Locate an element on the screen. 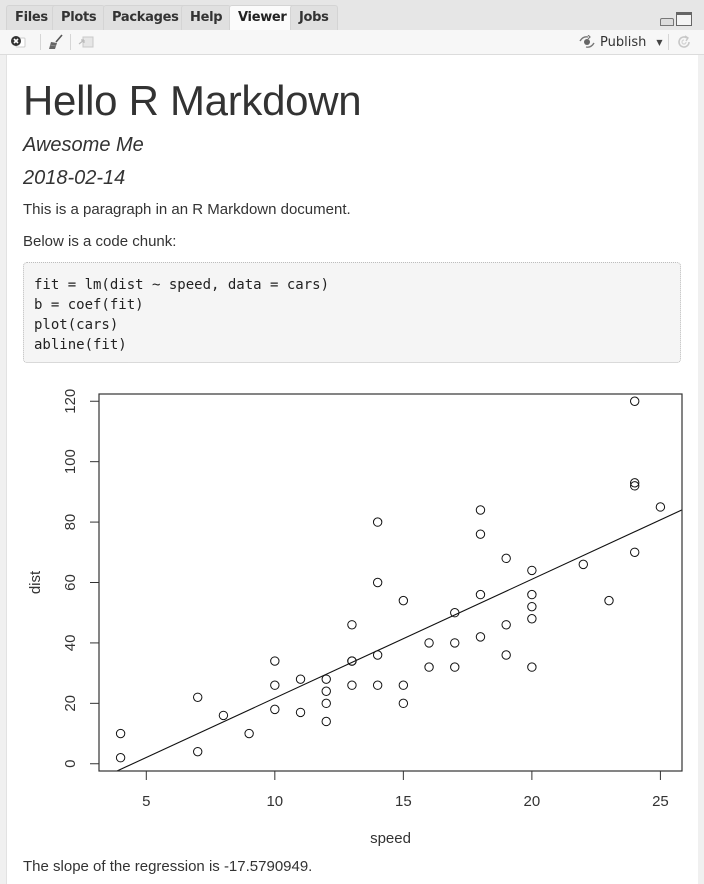 The height and width of the screenshot is (884, 704). toolbar-separator is located at coordinates (668, 42).